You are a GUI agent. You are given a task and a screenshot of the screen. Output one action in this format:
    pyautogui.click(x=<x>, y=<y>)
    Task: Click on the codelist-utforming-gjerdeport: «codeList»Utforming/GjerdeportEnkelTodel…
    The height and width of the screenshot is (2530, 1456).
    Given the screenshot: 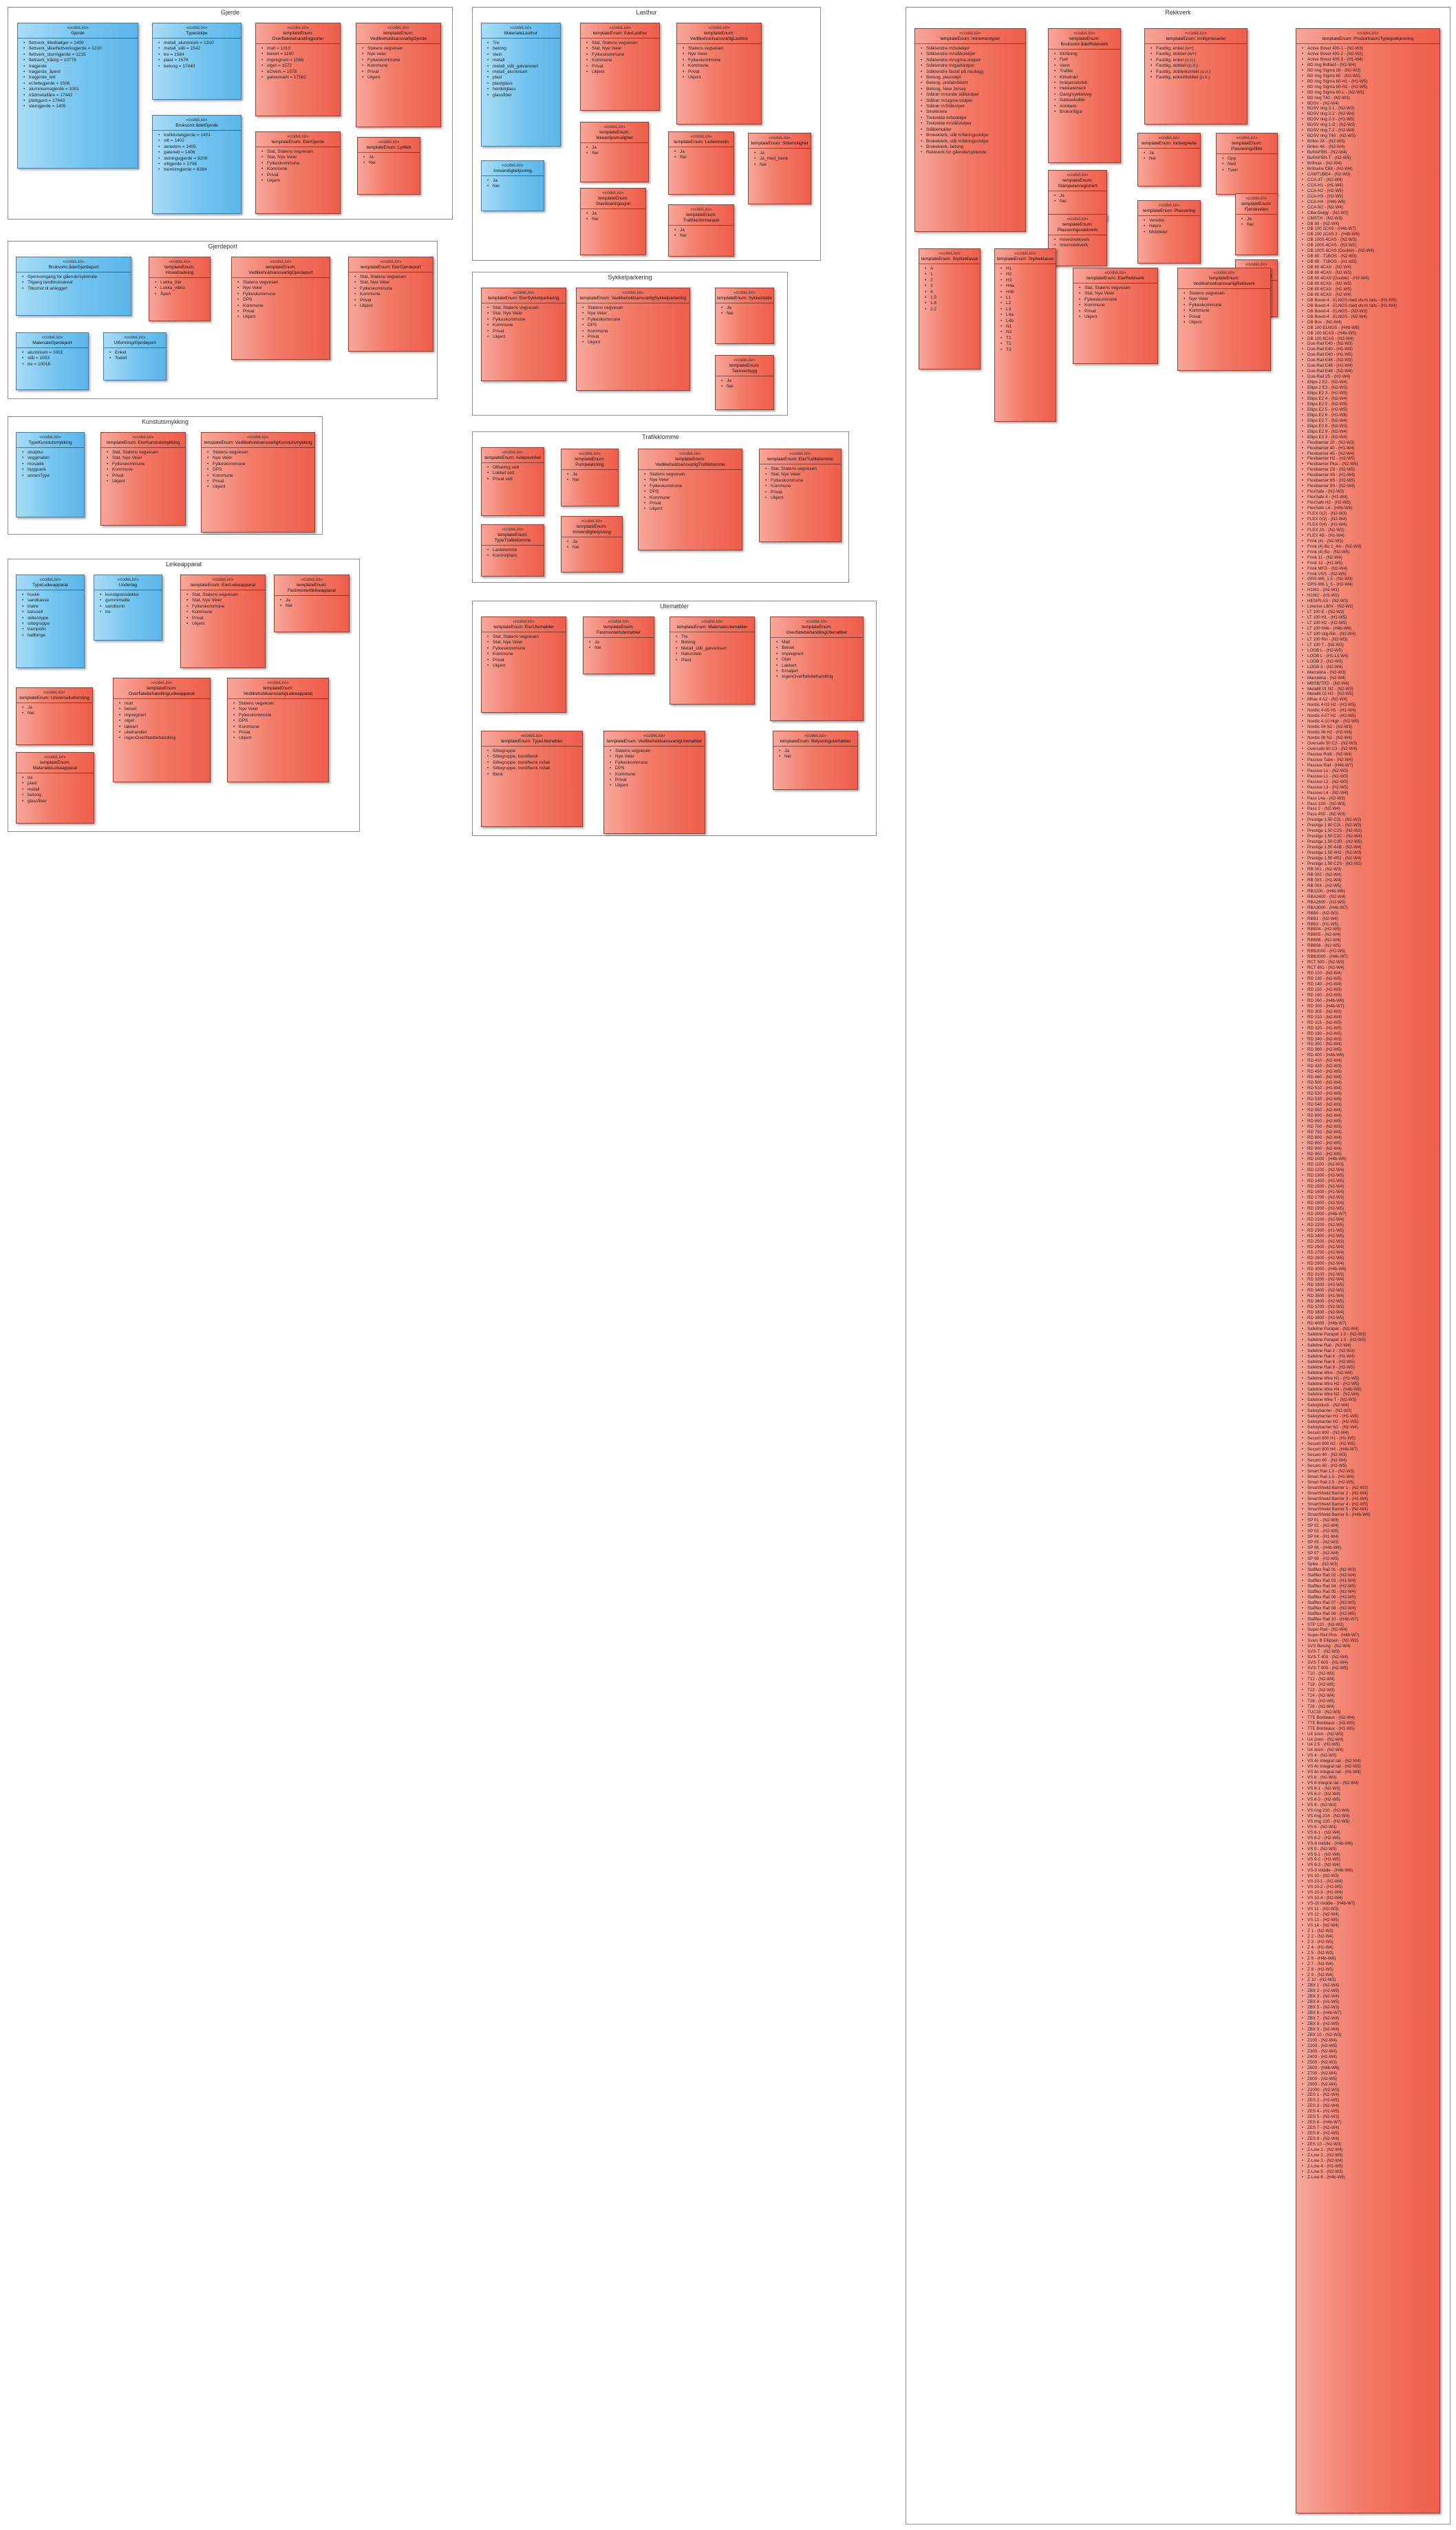 What is the action you would take?
    pyautogui.click(x=135, y=356)
    